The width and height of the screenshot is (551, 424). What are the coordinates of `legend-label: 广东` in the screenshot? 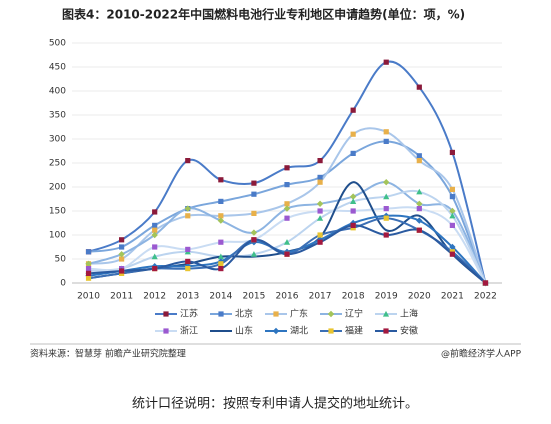 It's located at (299, 314).